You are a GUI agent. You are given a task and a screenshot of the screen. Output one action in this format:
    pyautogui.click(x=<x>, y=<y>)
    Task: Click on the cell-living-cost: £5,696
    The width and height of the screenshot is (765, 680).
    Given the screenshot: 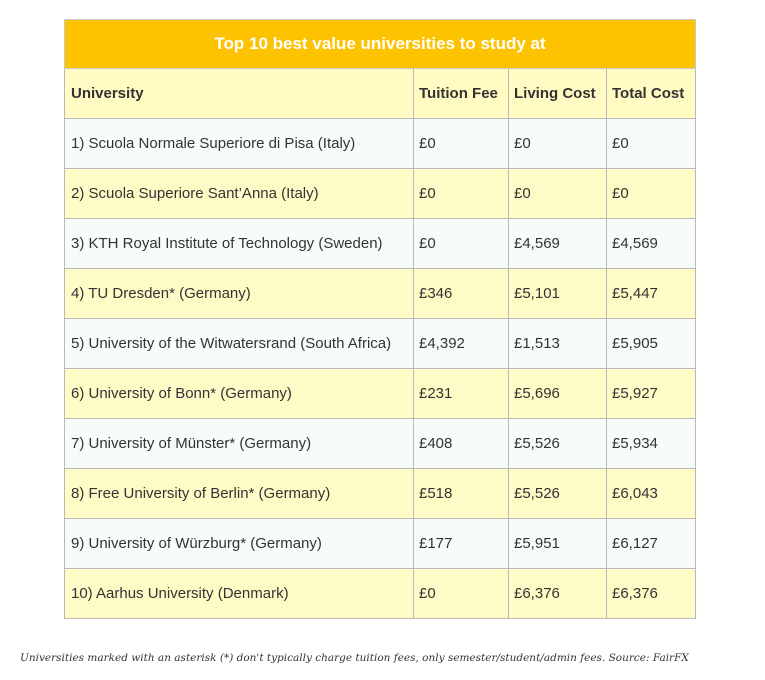 What is the action you would take?
    pyautogui.click(x=557, y=393)
    